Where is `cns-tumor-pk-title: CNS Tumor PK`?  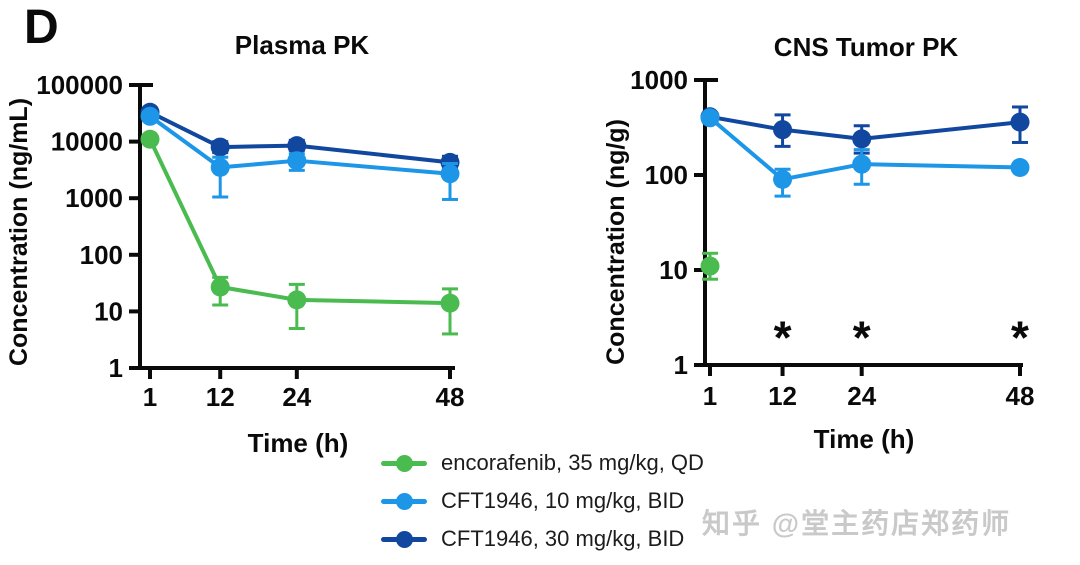
cns-tumor-pk-title: CNS Tumor PK is located at coordinates (866, 47).